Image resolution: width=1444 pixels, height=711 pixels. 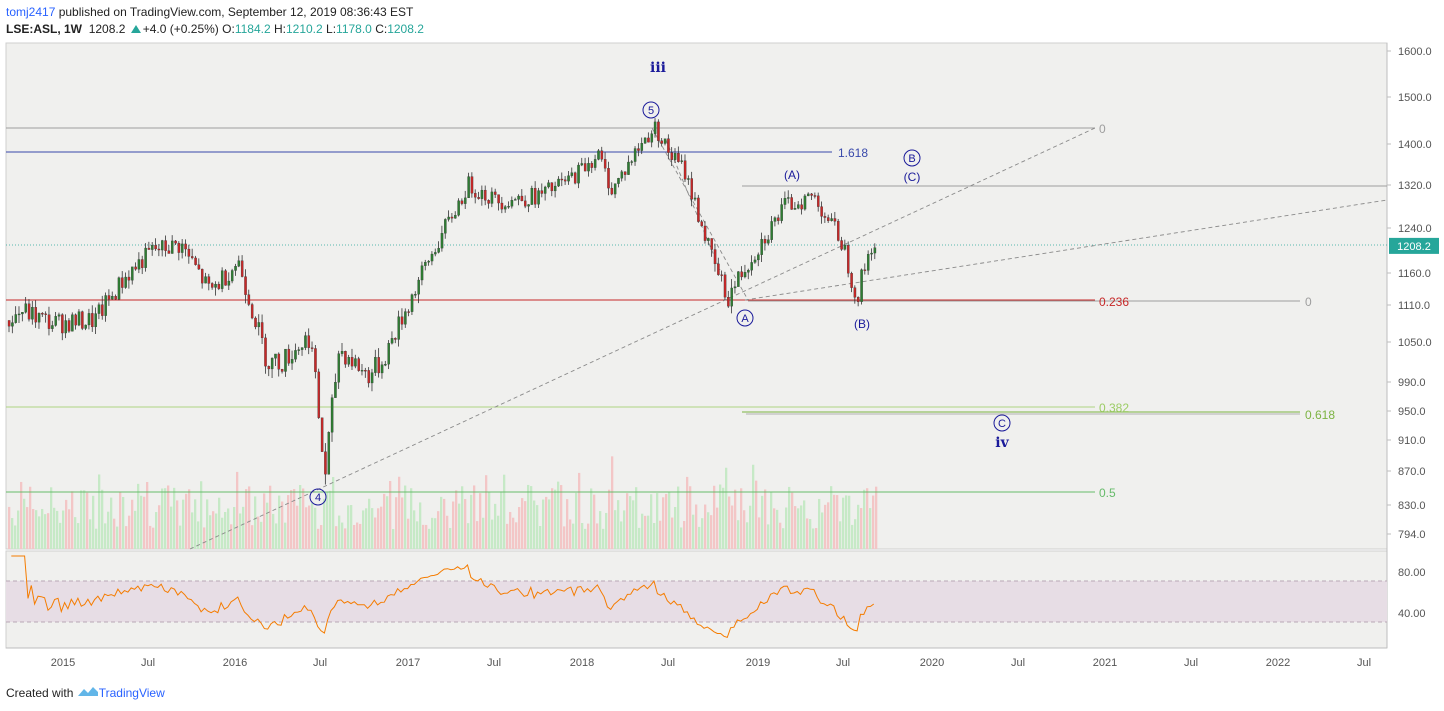 I want to click on author-link: tomj2417, so click(x=31, y=12).